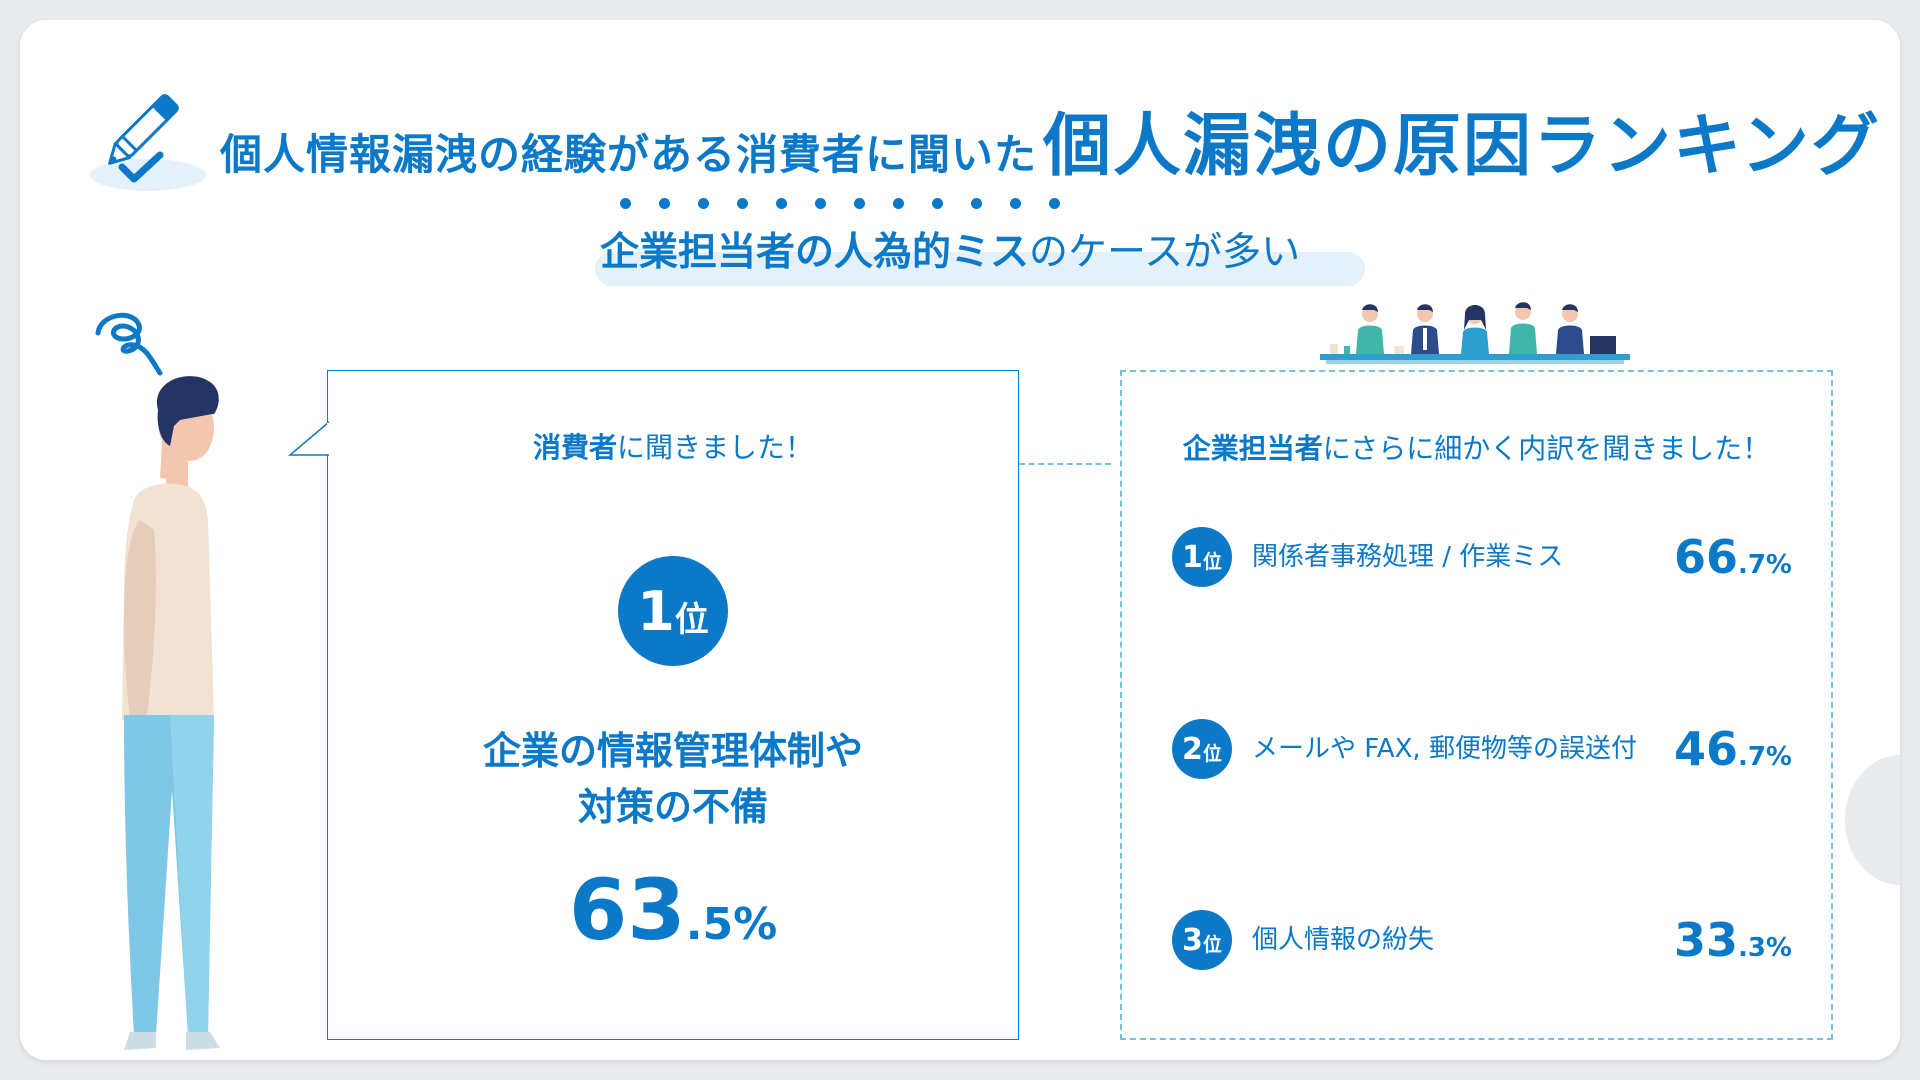 This screenshot has width=1920, height=1080. What do you see at coordinates (1872, 820) in the screenshot?
I see `card-notch` at bounding box center [1872, 820].